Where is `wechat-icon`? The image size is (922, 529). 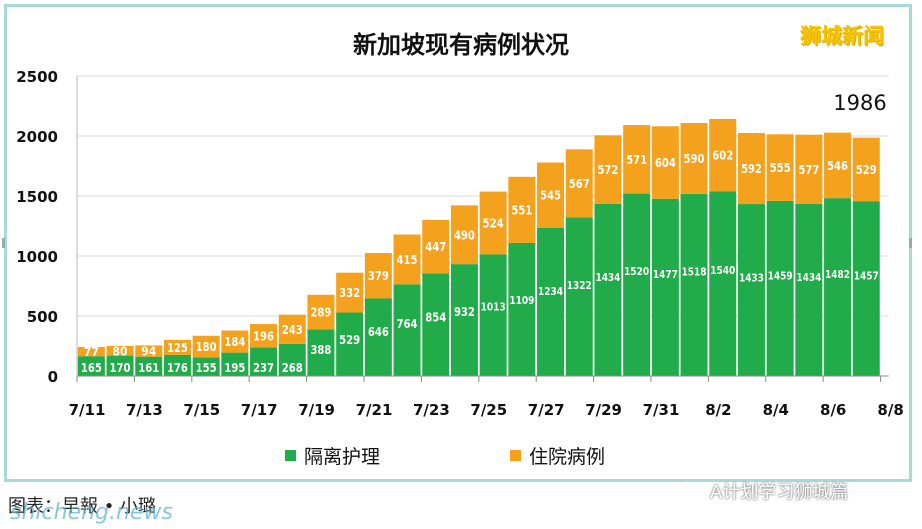 wechat-icon is located at coordinates (690, 491).